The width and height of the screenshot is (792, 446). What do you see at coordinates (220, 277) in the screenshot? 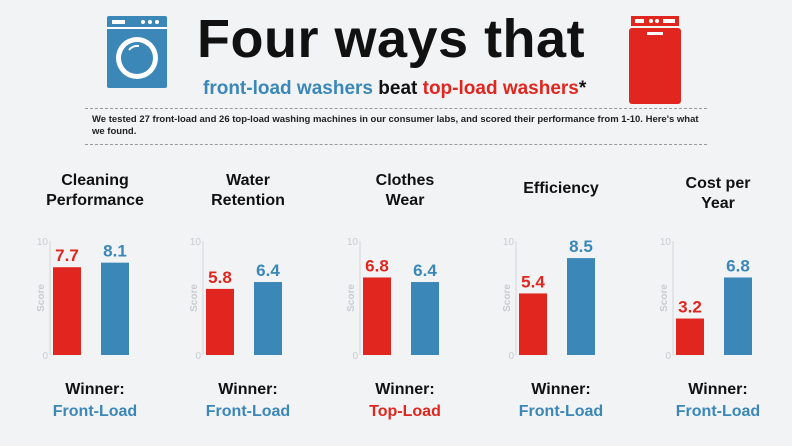
I see `bar-value-label: 5.8` at bounding box center [220, 277].